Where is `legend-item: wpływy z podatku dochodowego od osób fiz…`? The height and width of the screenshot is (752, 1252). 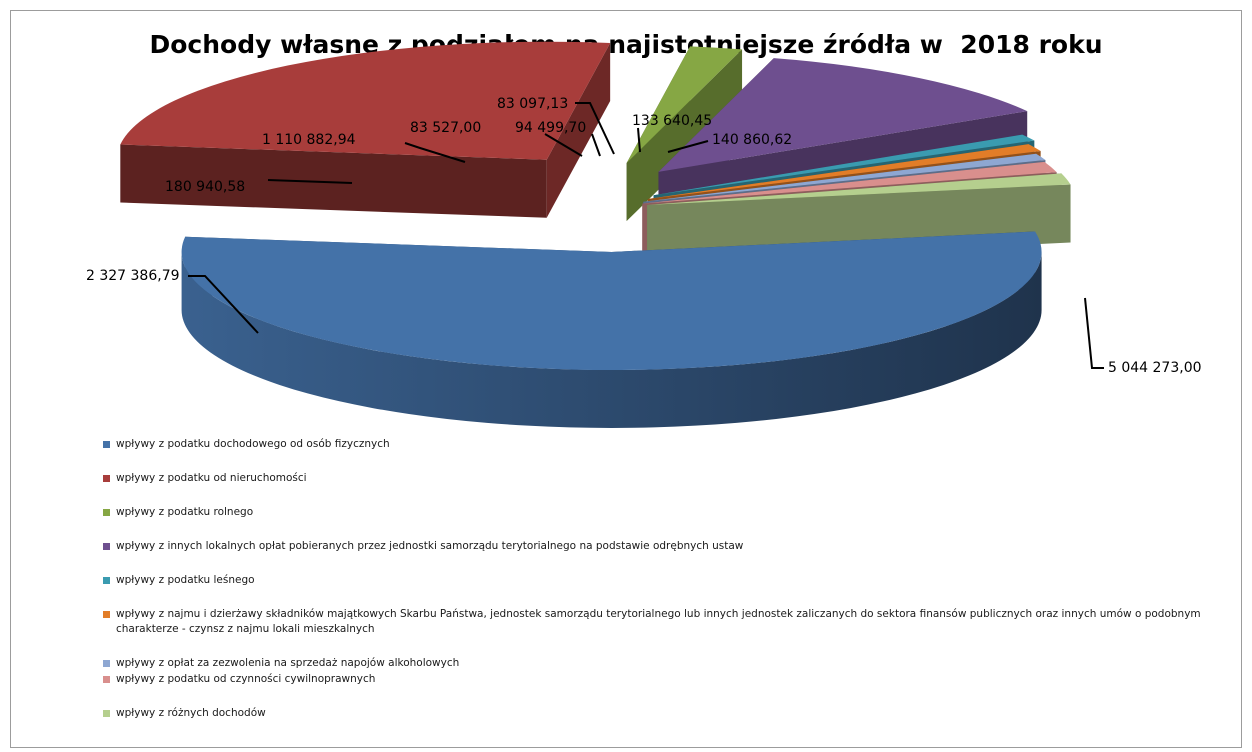 legend-item: wpływy z podatku dochodowego od osób fiz… is located at coordinates (655, 444).